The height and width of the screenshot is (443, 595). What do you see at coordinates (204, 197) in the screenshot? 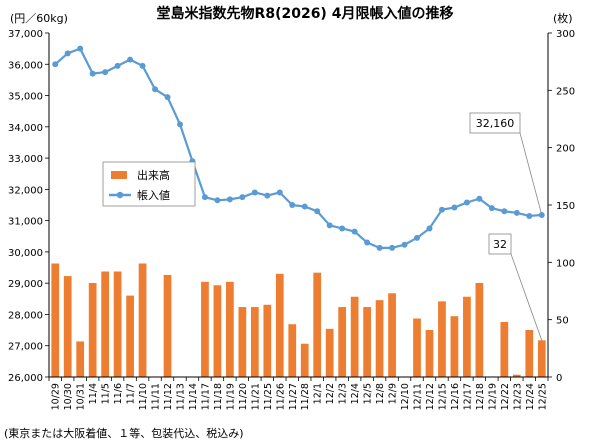
I see `point-11/17` at bounding box center [204, 197].